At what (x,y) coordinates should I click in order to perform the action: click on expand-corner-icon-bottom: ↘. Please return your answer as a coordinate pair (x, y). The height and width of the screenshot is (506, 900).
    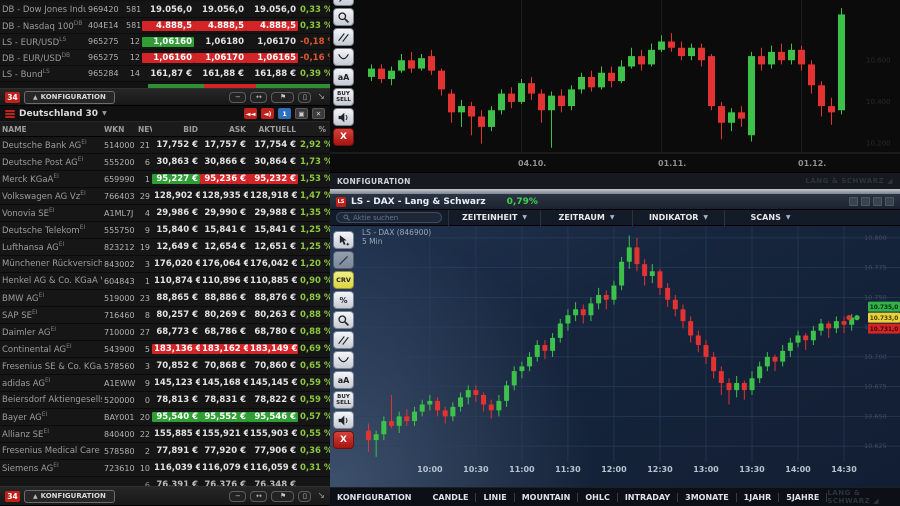
    Looking at the image, I should click on (321, 496).